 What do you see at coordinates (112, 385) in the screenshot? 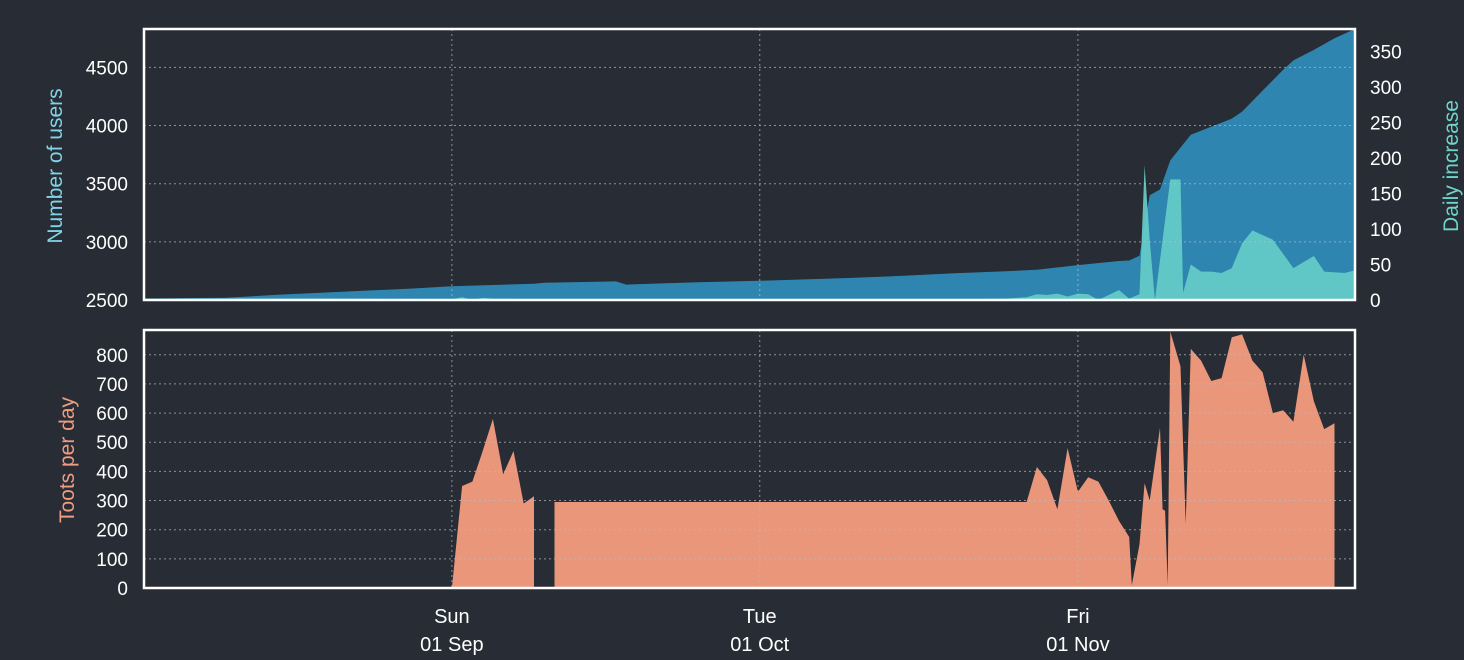
I see `toots-tick-label: 700` at bounding box center [112, 385].